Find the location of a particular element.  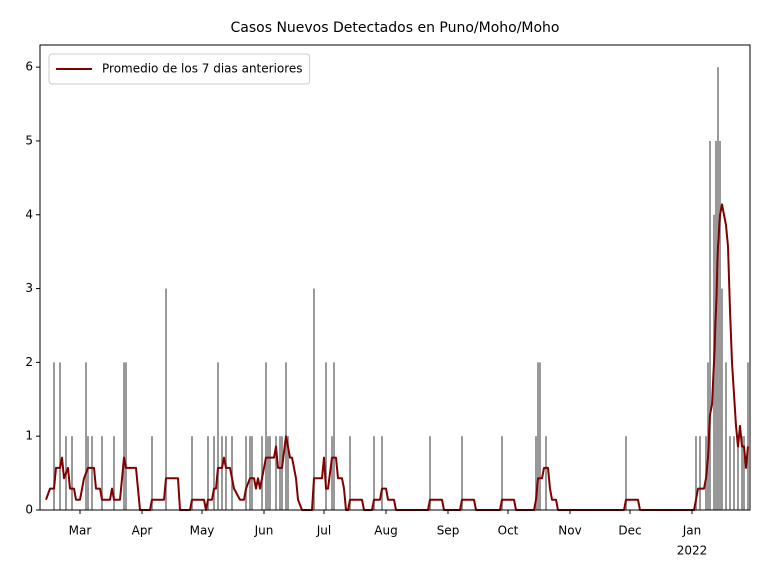

y-tick-label: 6 is located at coordinates (29, 67).